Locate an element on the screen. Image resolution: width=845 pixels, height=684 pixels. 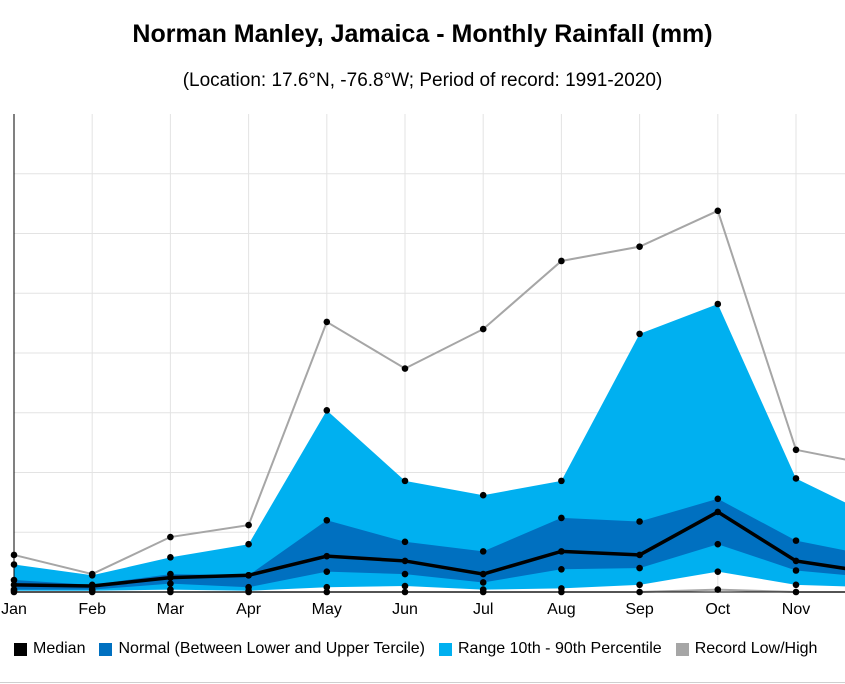
x-tick-label: Feb is located at coordinates (92, 609).